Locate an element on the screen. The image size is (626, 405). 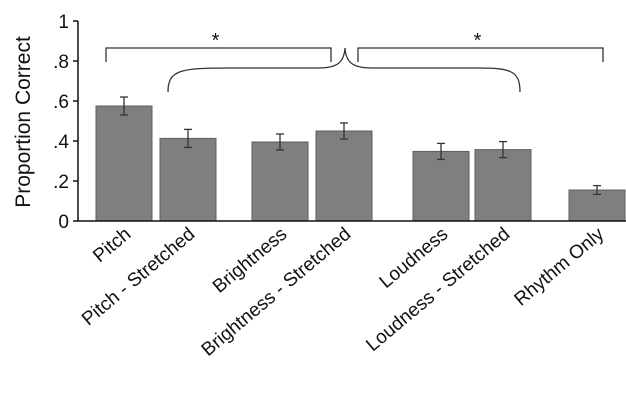
y-tick-label: 1 is located at coordinates (63, 22).